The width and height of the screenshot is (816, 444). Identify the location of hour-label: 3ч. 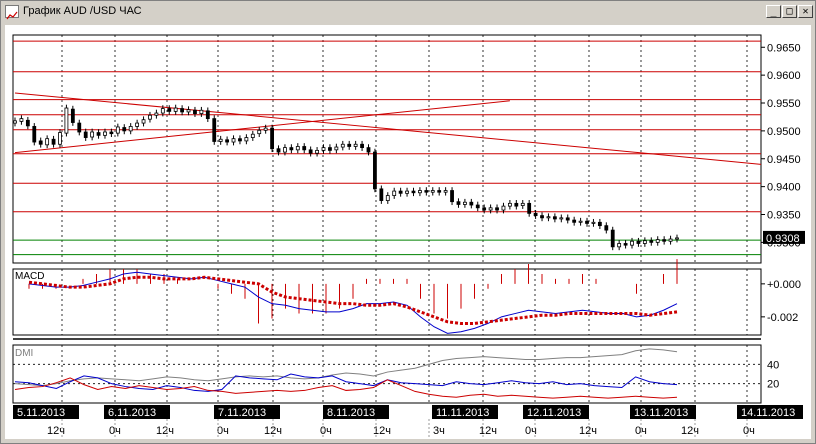
(439, 431).